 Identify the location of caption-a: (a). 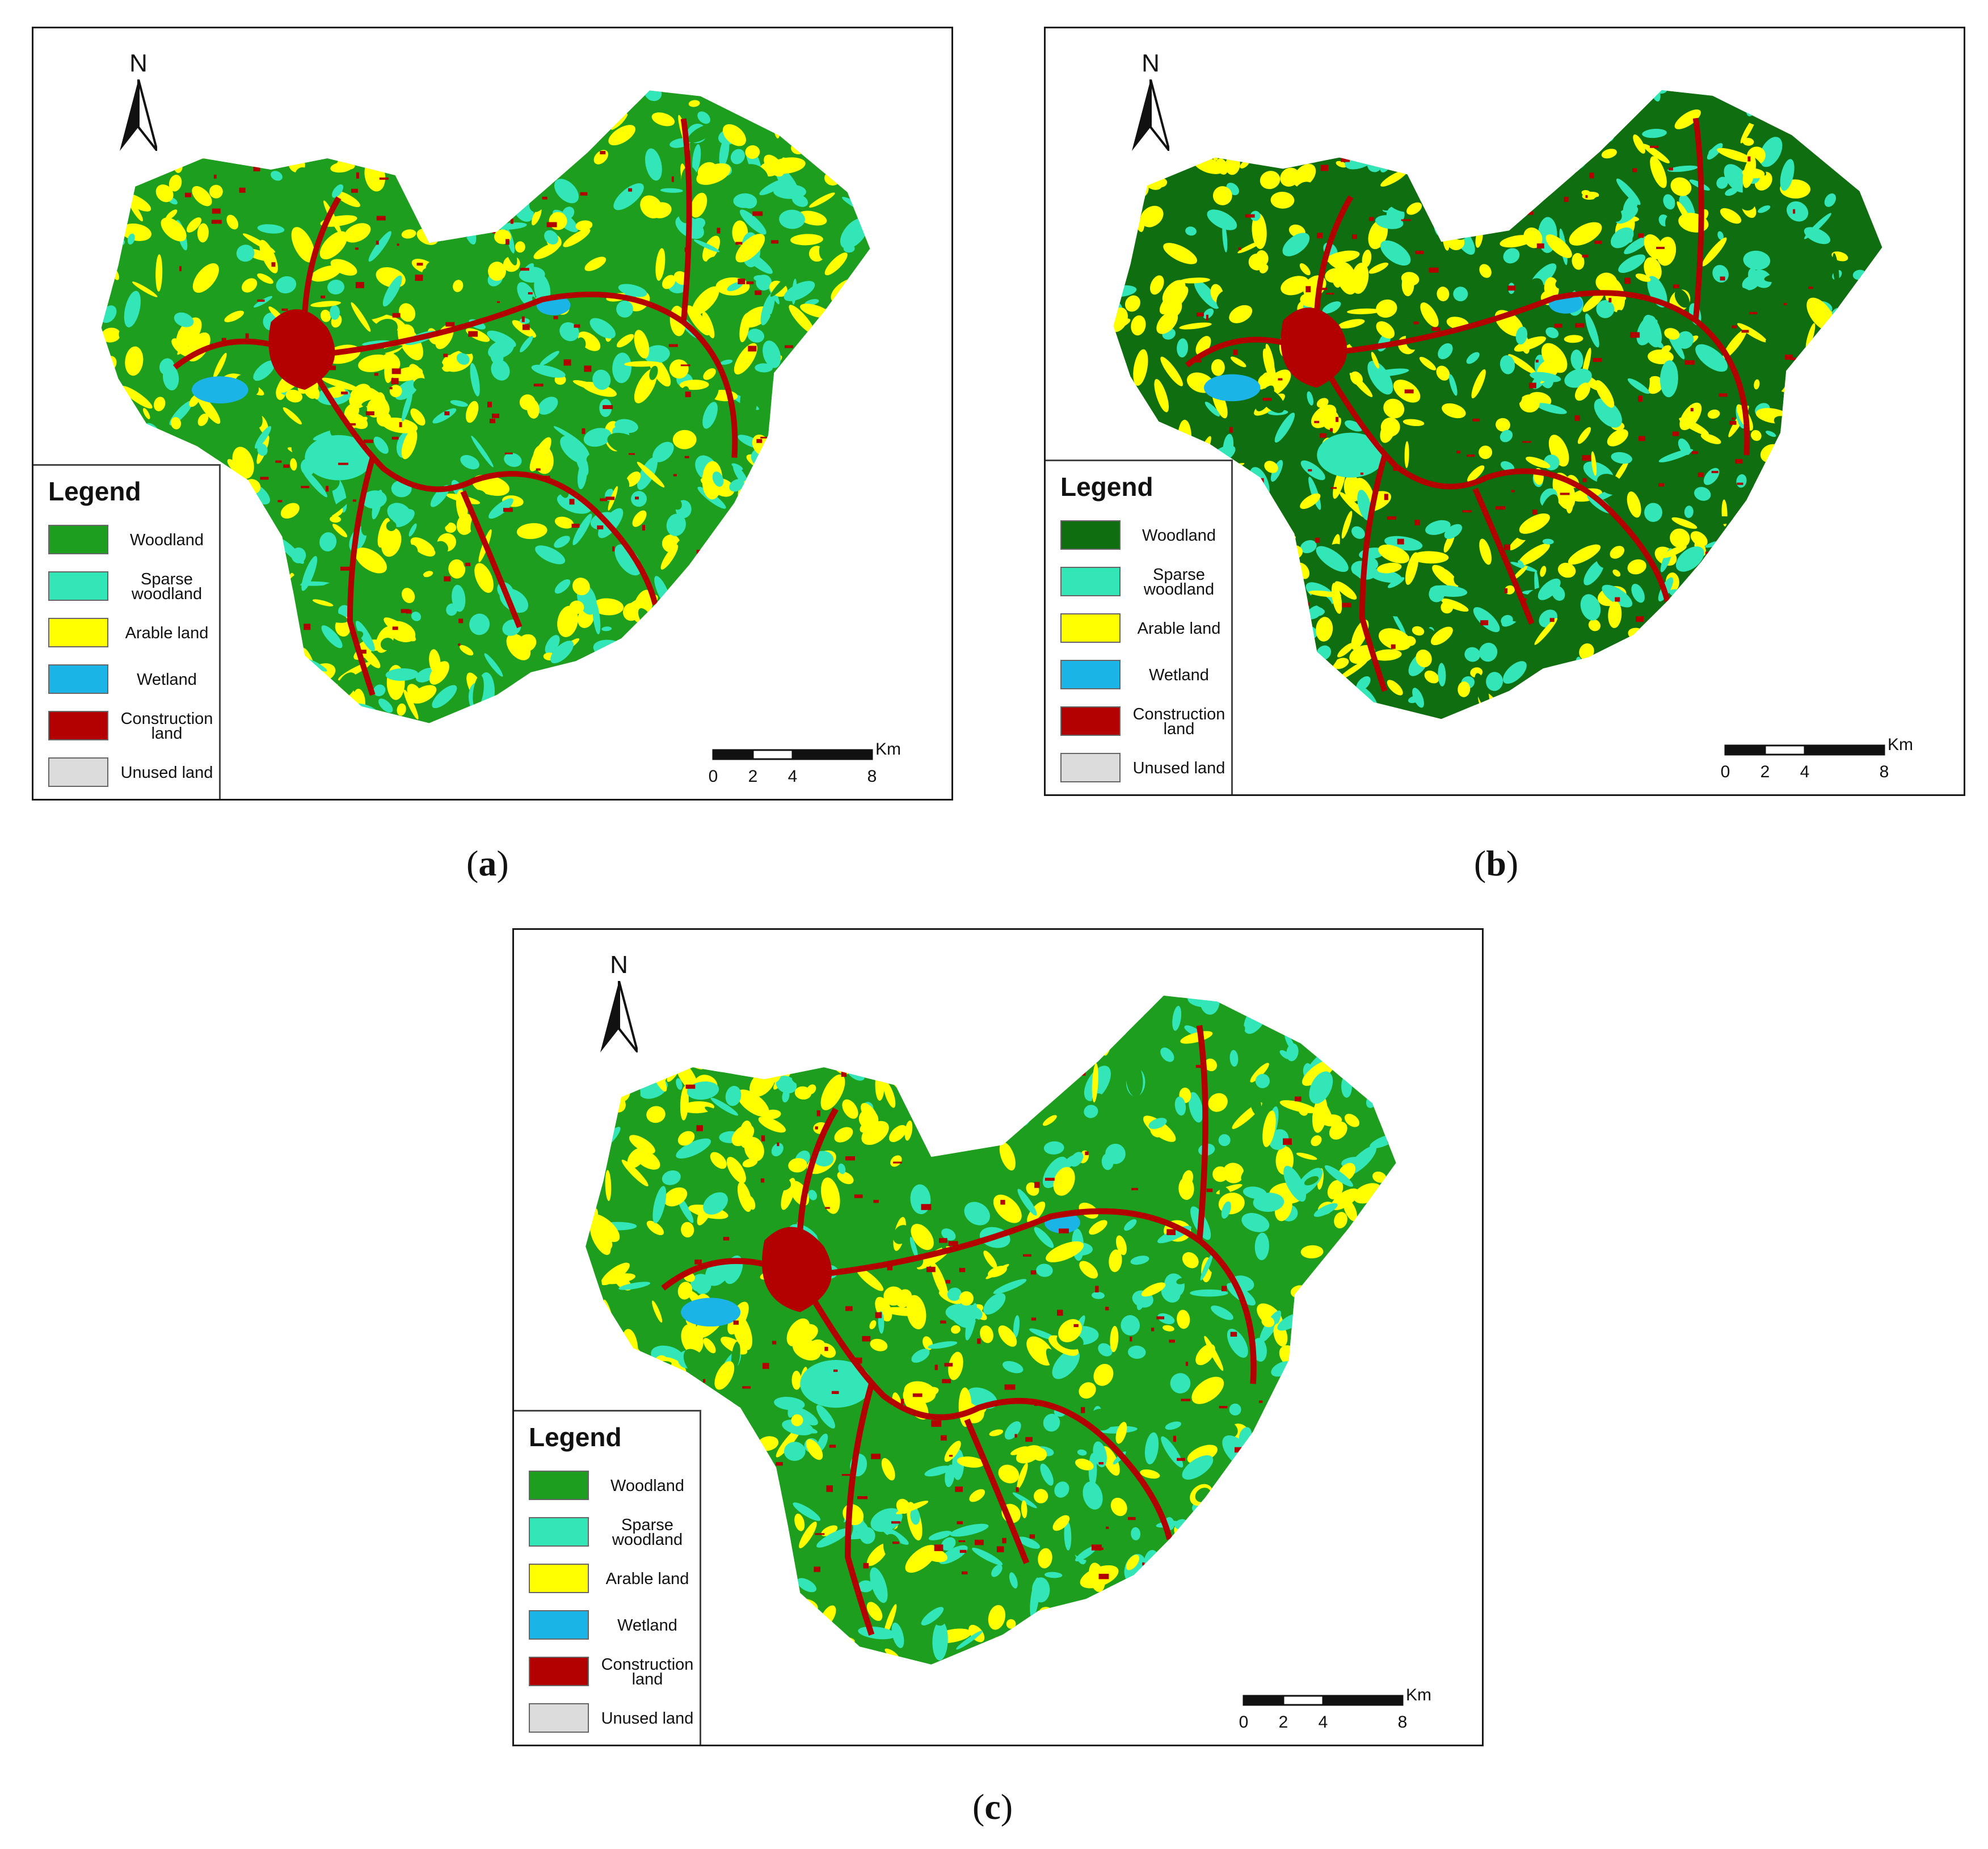
(487, 863).